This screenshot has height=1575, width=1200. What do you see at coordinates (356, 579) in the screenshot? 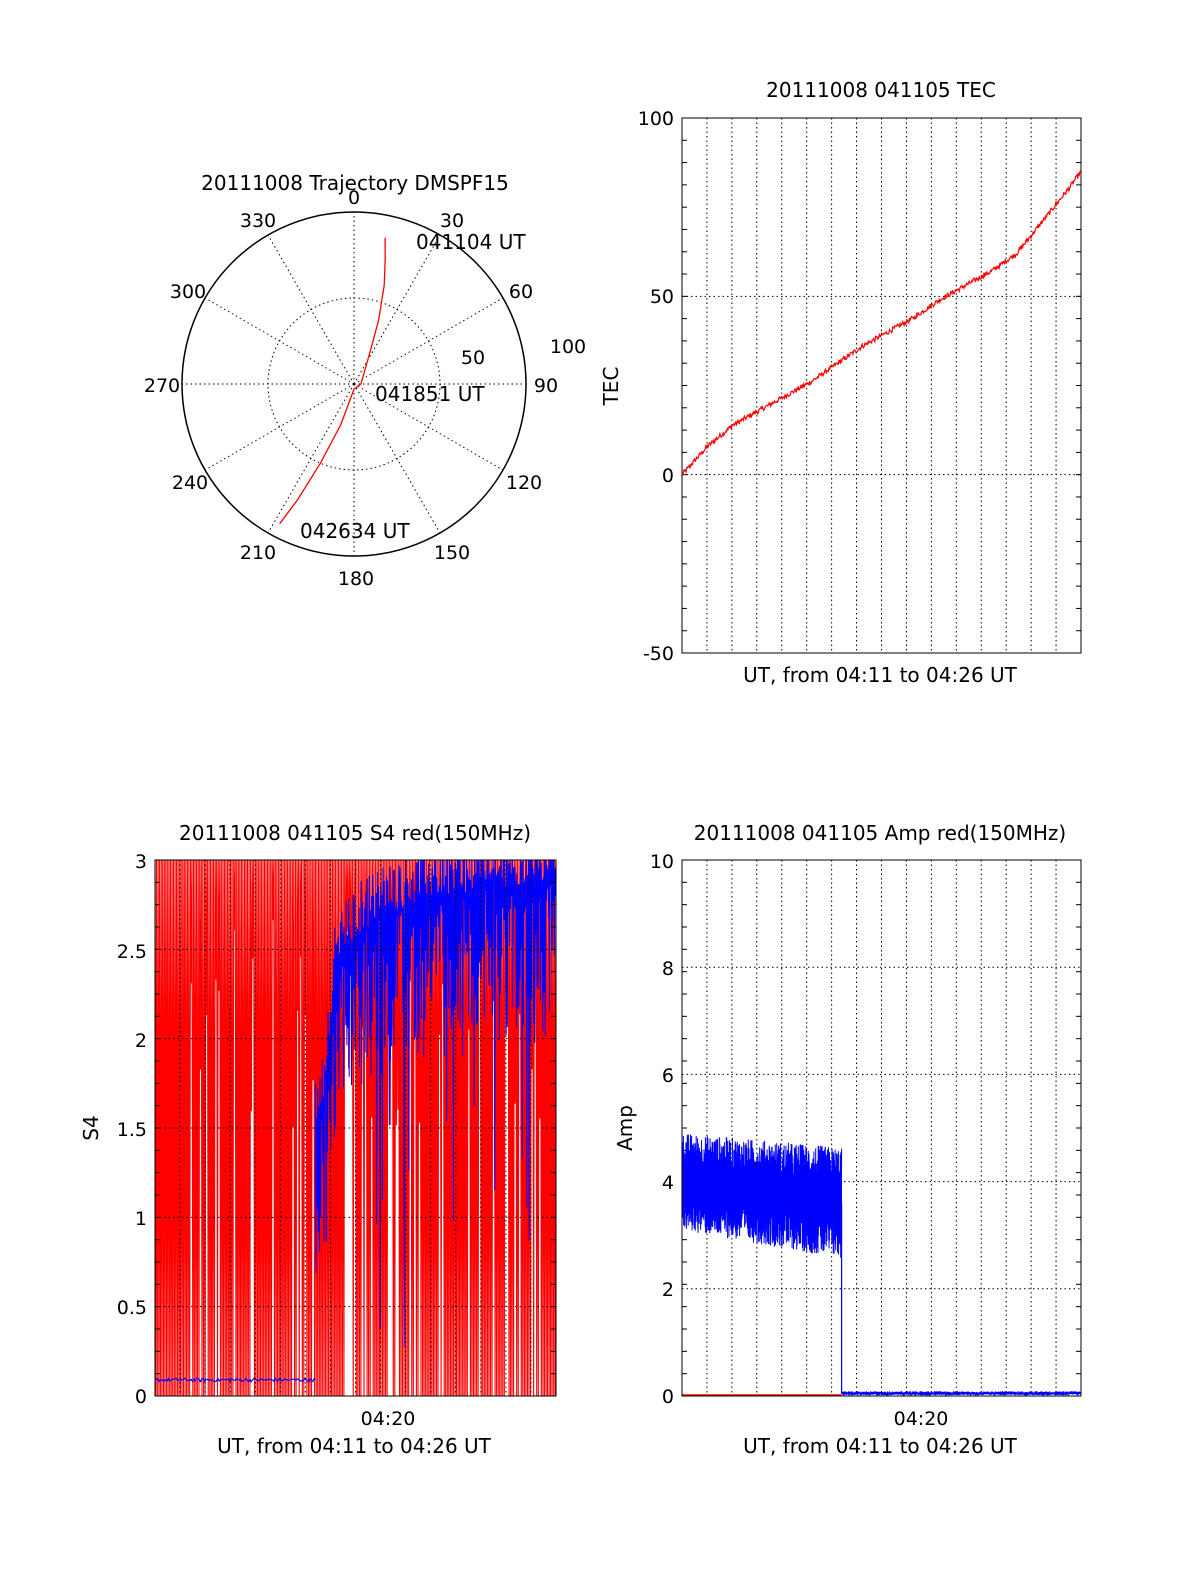
I see `angle-label-180: 180` at bounding box center [356, 579].